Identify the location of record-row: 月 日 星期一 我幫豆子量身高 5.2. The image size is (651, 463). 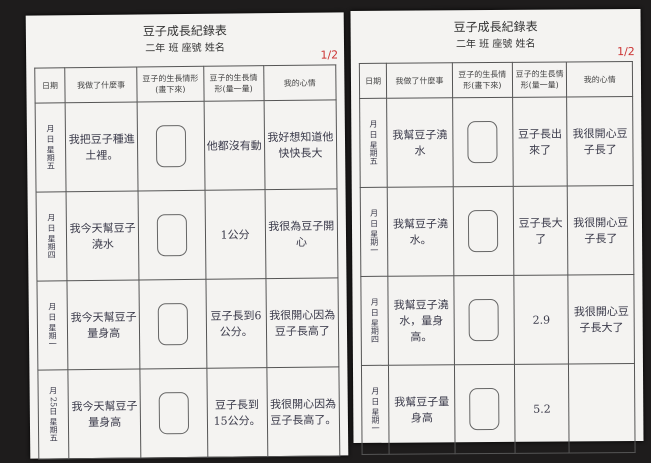
(498, 409).